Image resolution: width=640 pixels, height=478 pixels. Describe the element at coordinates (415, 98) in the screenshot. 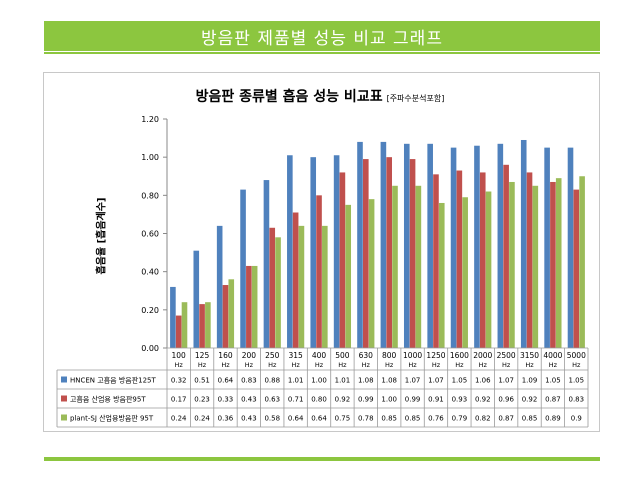

I see `chart-subtitle: [주파수분석포함]` at that location.